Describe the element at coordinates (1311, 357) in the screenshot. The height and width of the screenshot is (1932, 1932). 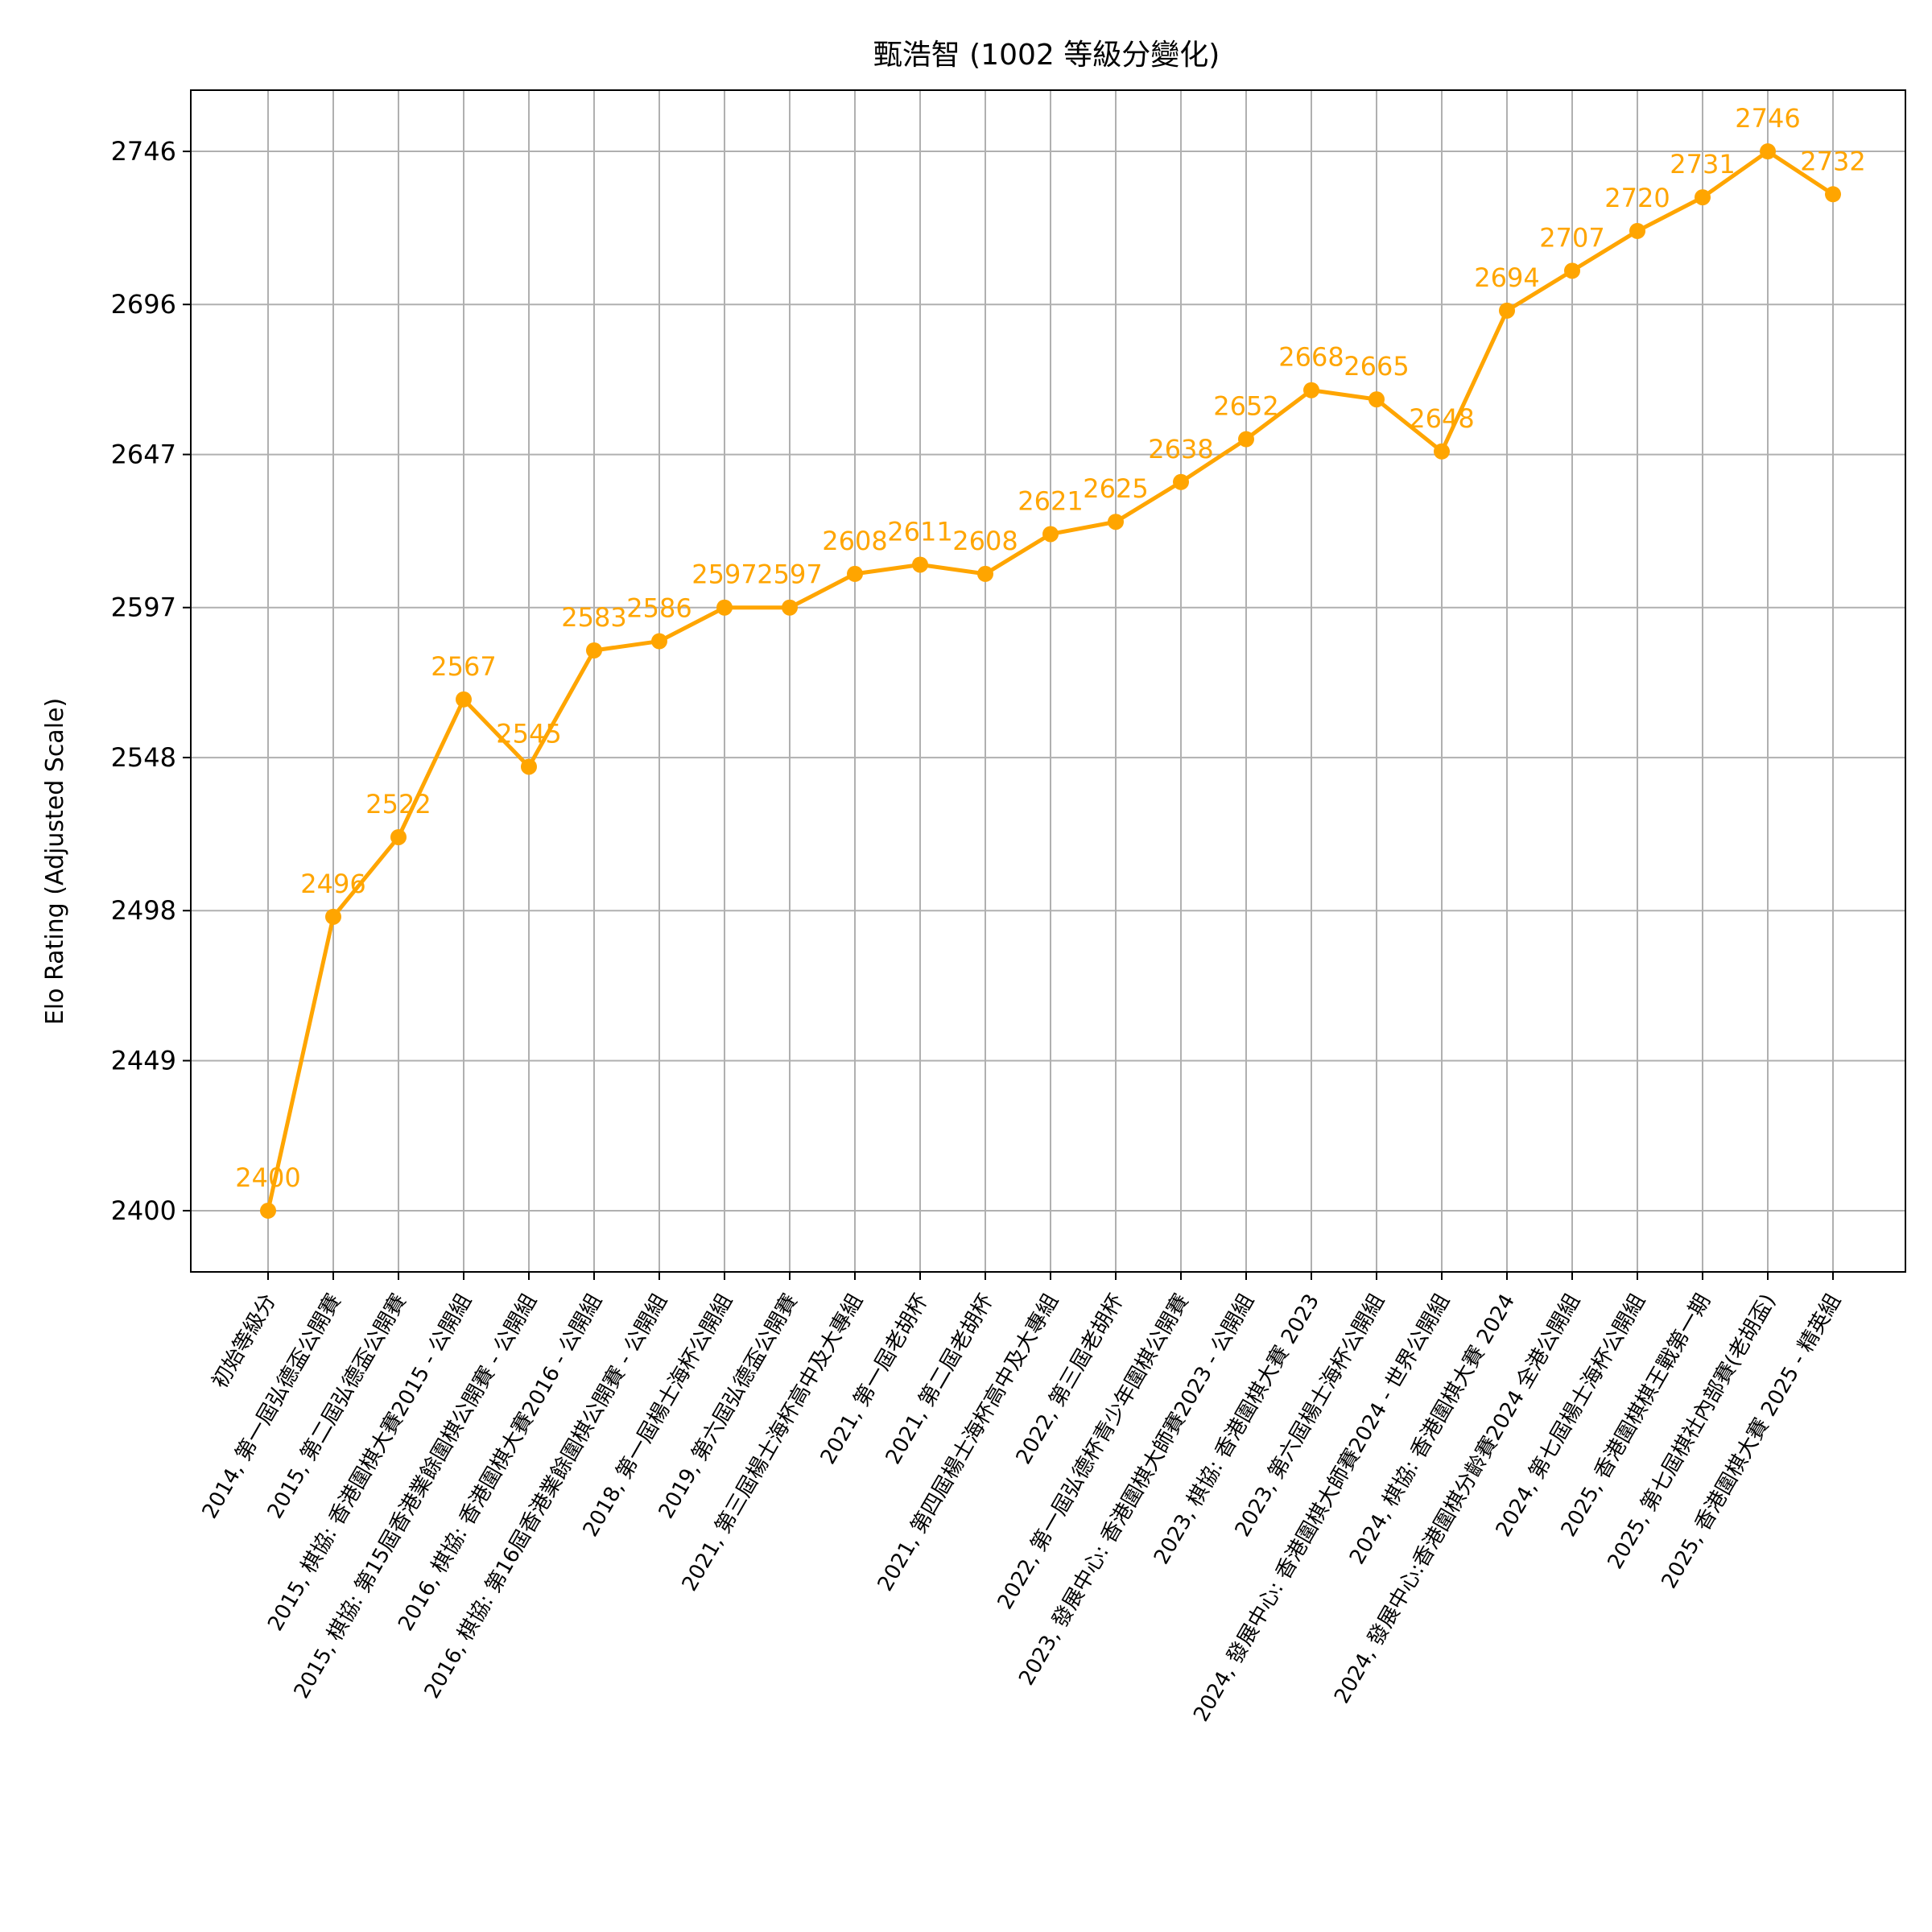
I see `data-label: 2668` at that location.